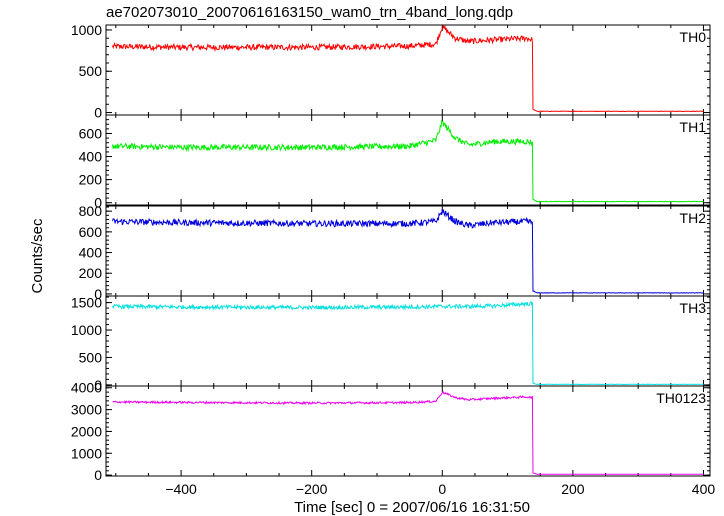 This screenshot has width=724, height=516. Describe the element at coordinates (693, 37) in the screenshot. I see `panel-label: TH0` at that location.